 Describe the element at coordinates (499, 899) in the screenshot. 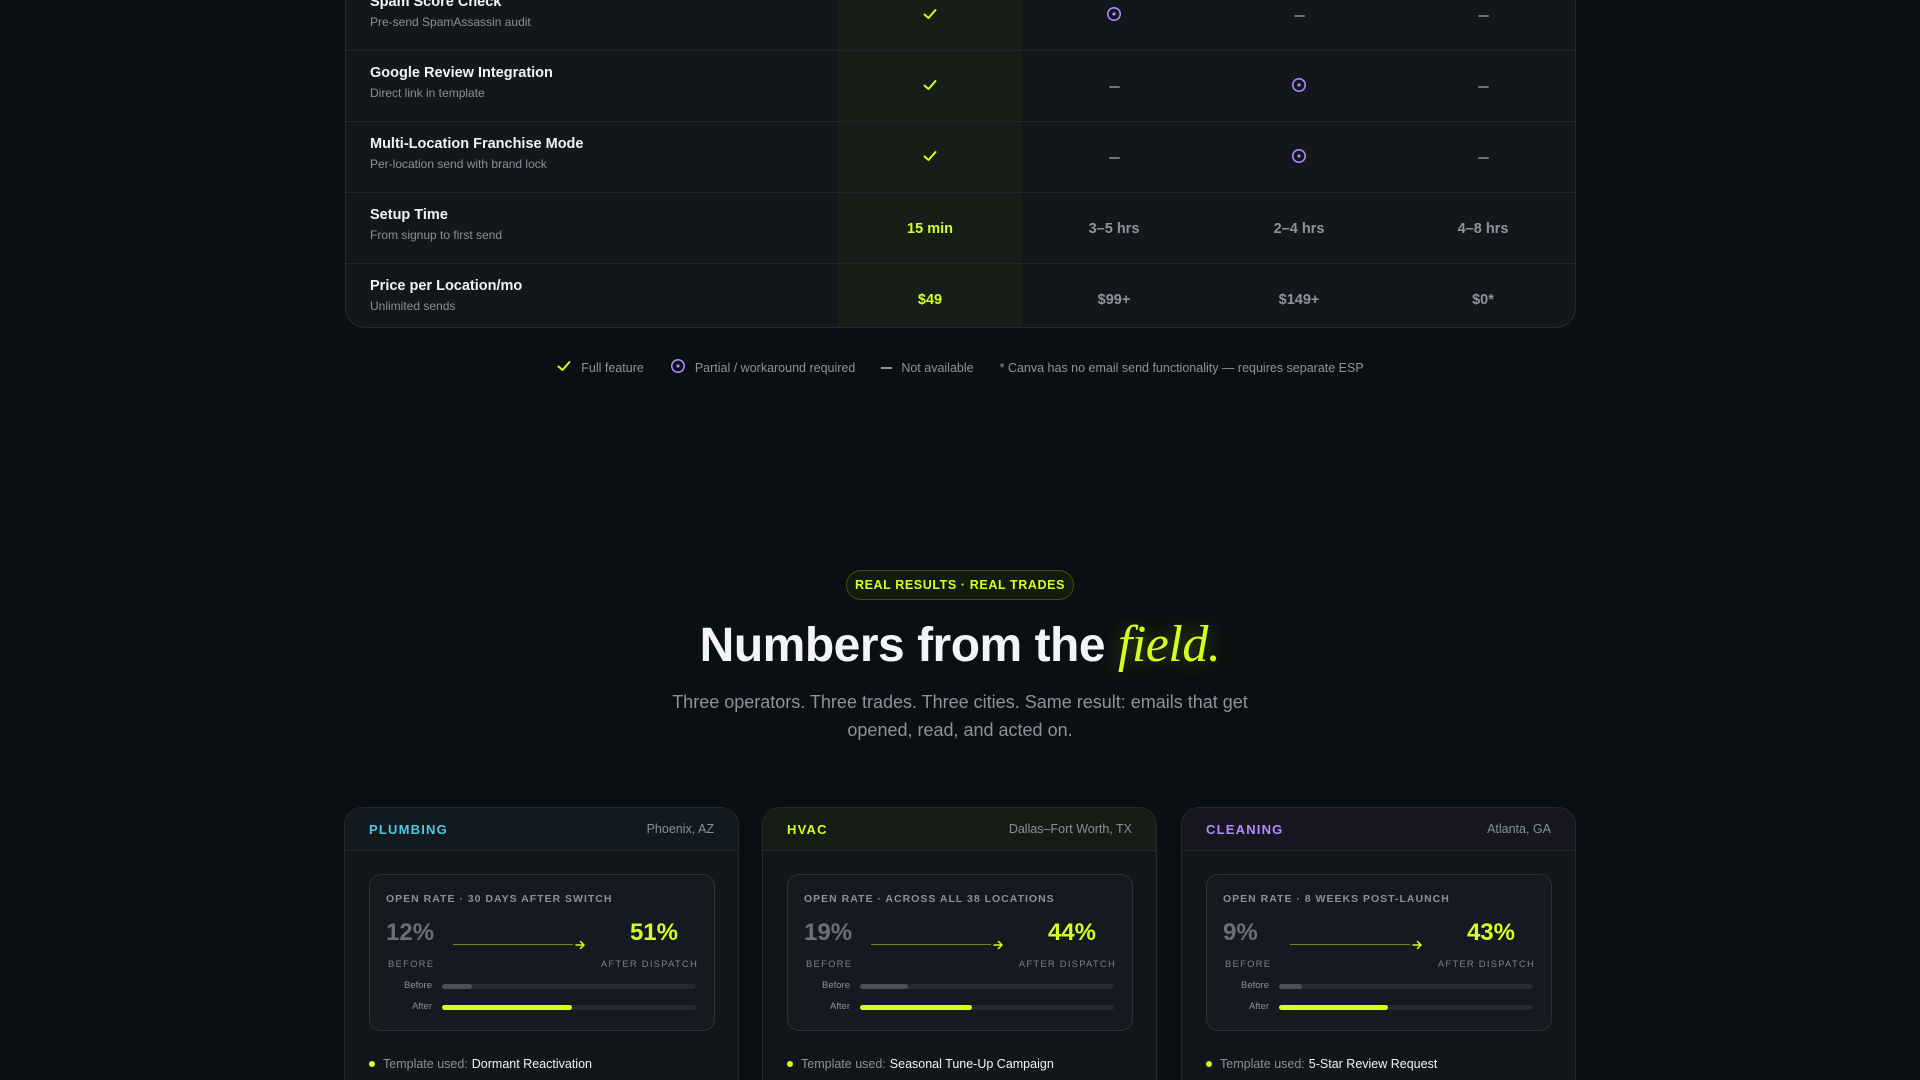

I see `stat-label: OPEN RATE · 30 DAYS AFTER SWITCH` at that location.